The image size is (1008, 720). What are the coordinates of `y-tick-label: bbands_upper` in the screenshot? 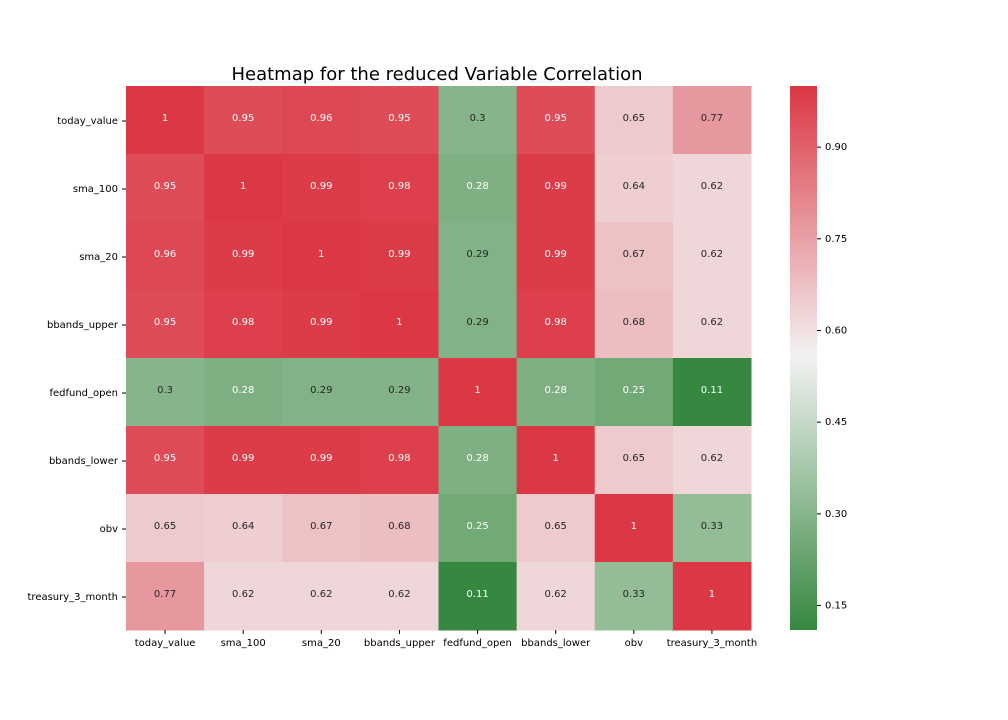 It's located at (83, 325).